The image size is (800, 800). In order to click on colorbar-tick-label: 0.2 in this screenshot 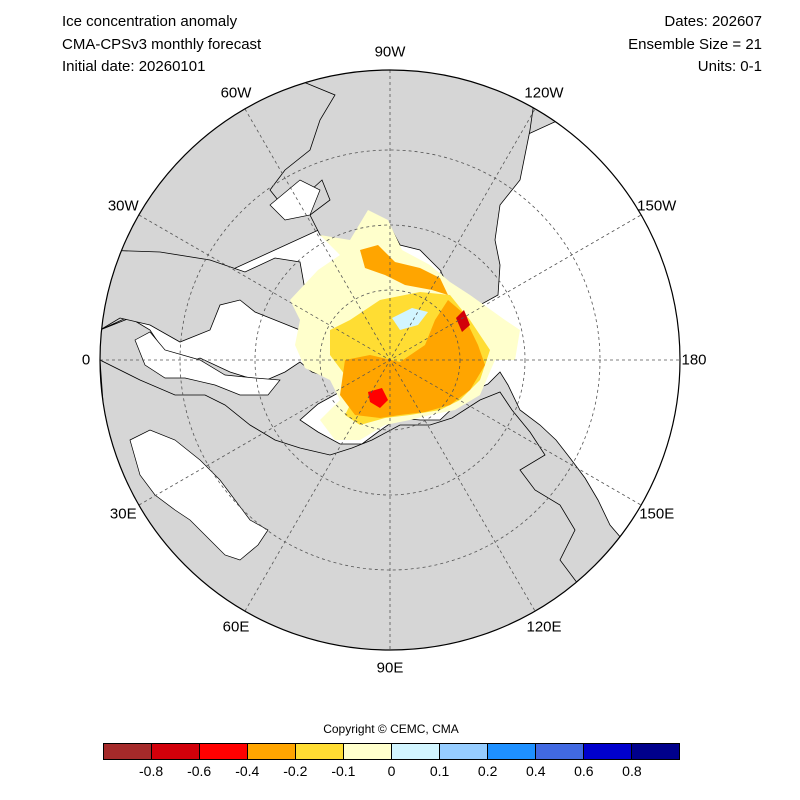, I will do `click(487, 771)`.